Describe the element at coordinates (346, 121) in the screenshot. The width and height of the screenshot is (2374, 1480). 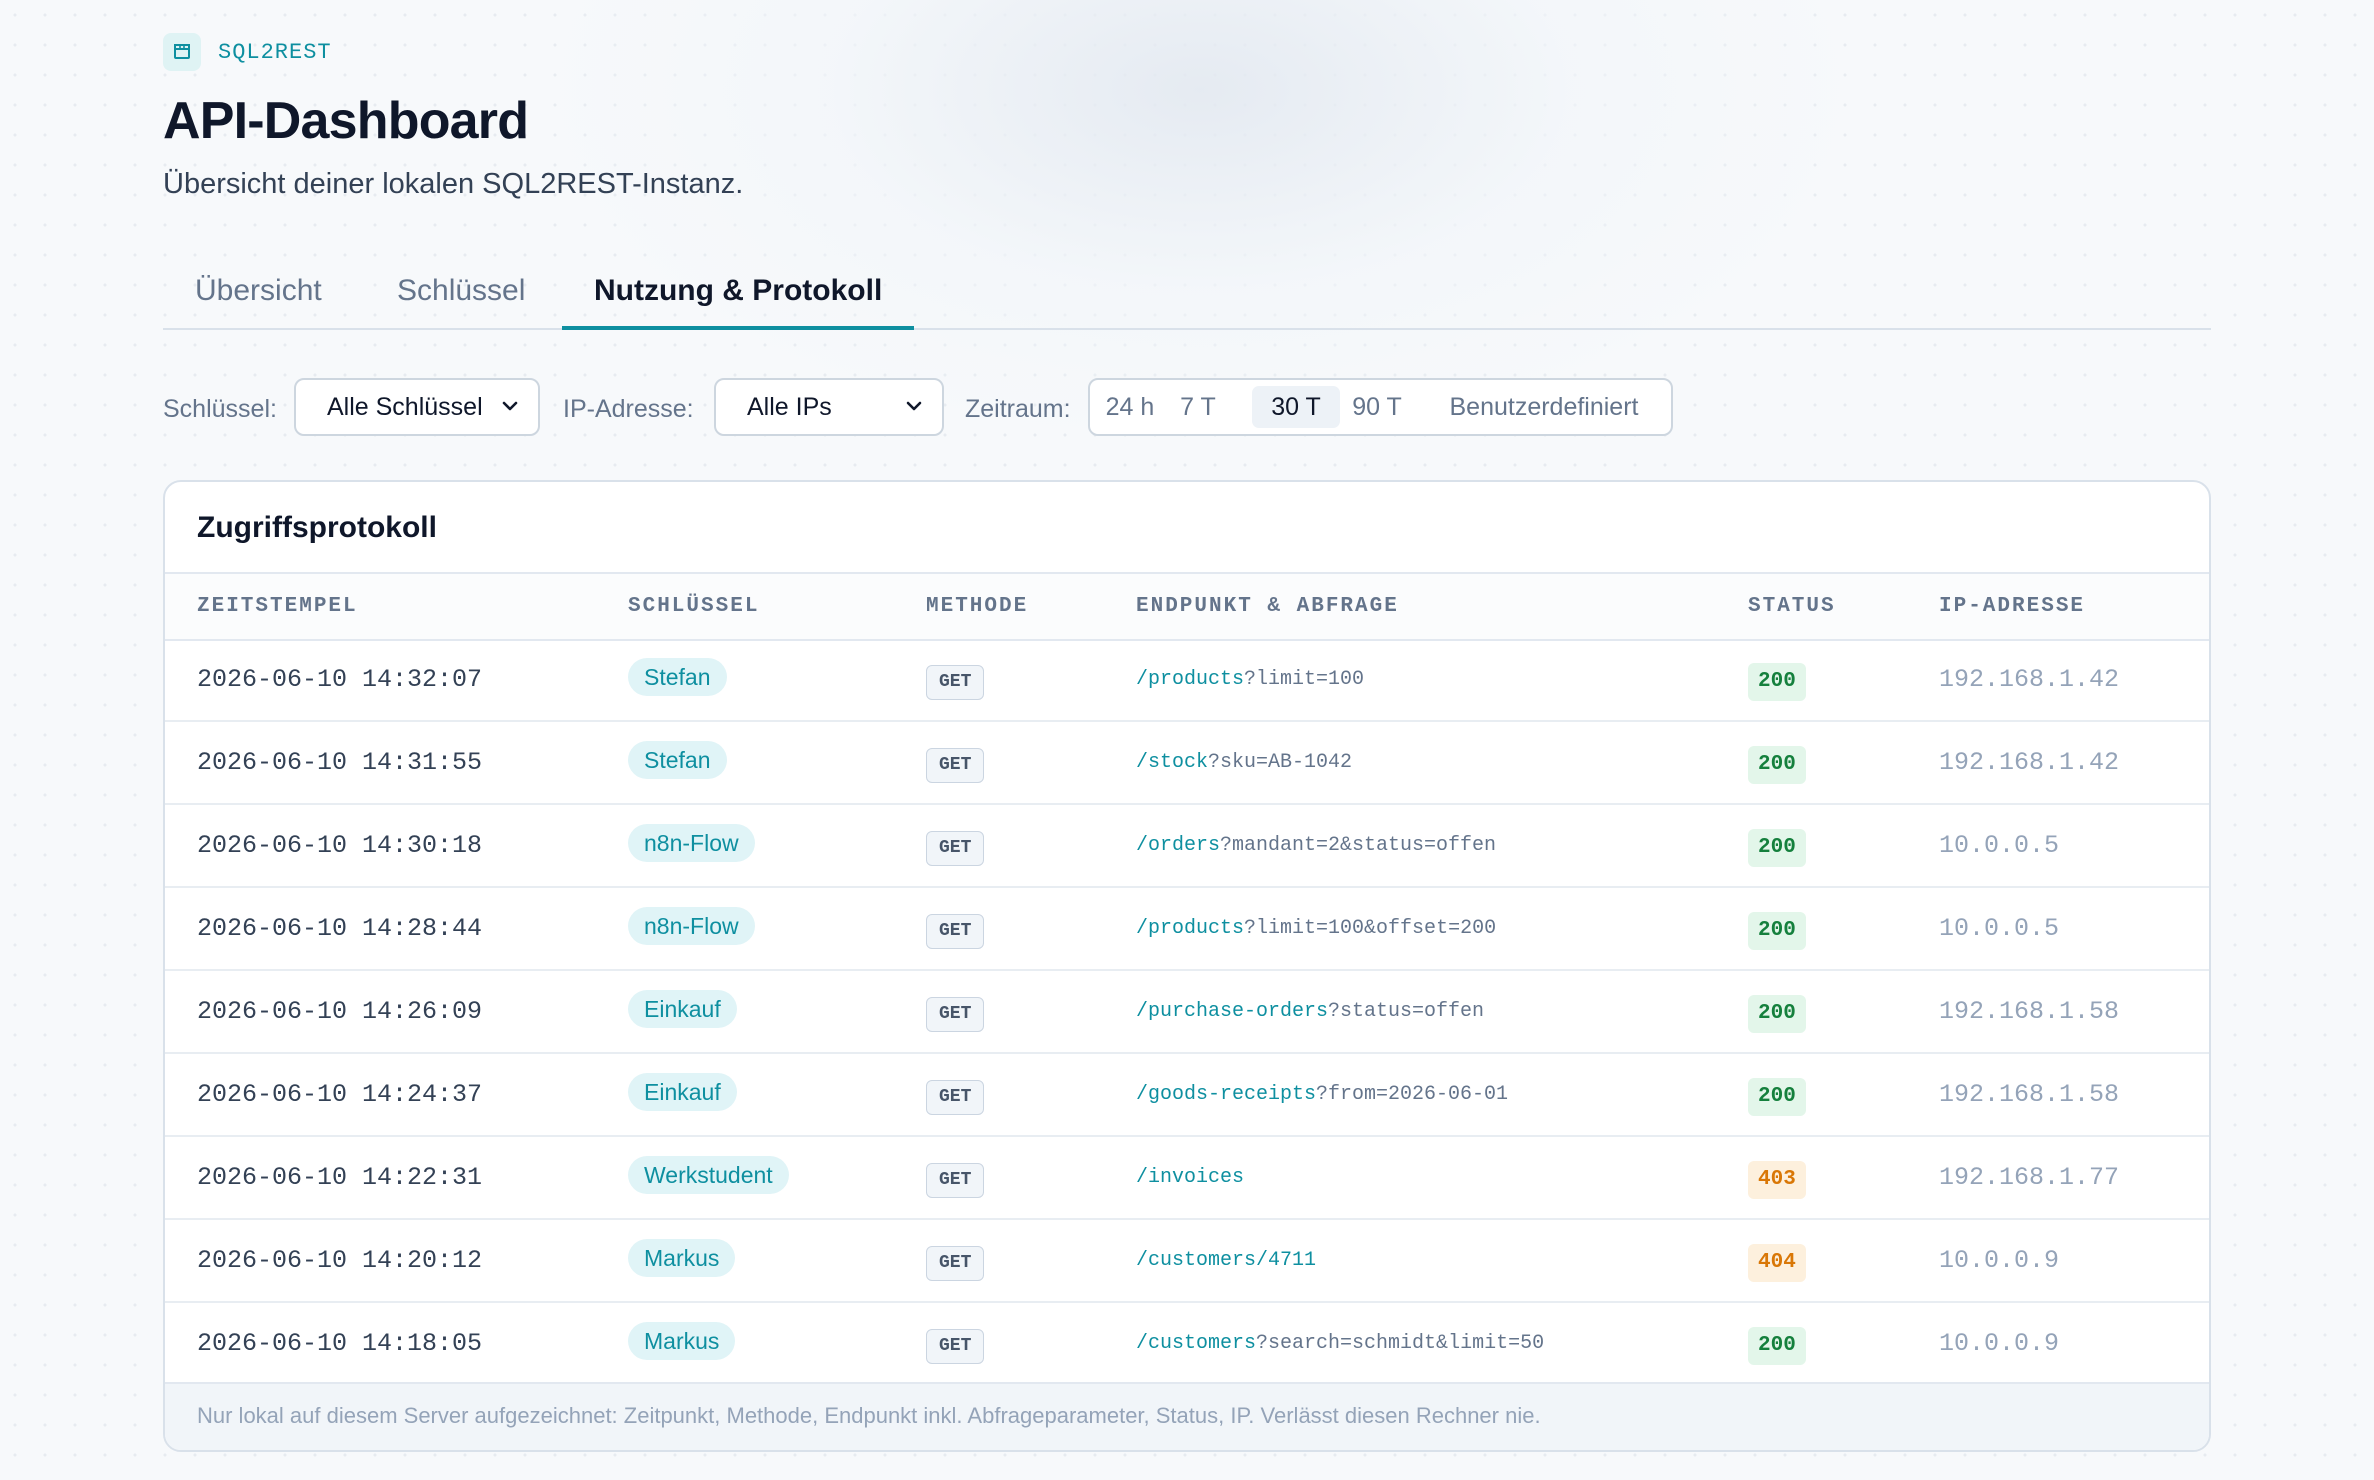
I see `page-title: API-Dashboard` at that location.